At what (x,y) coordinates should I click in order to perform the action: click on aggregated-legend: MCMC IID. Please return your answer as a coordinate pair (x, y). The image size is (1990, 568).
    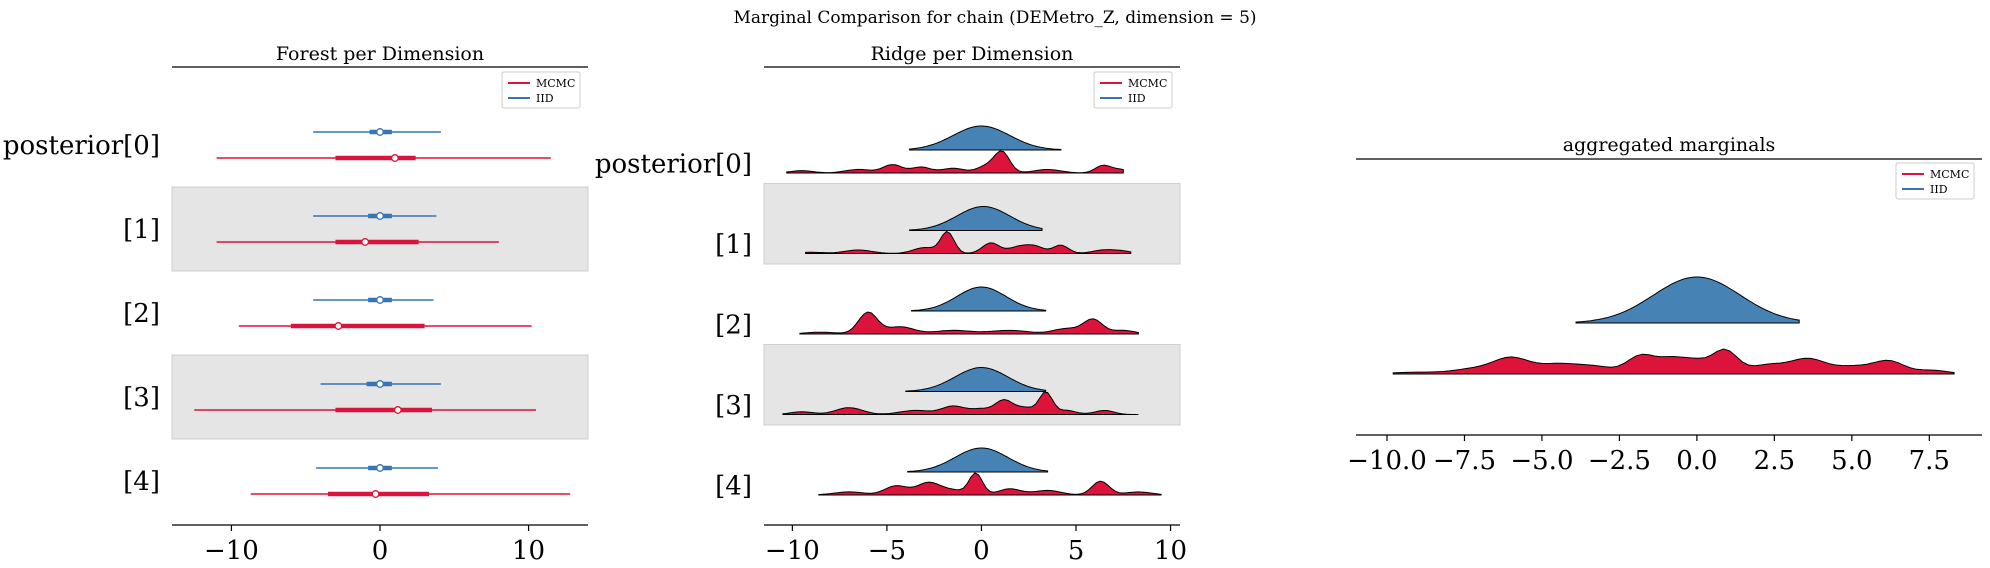
    Looking at the image, I should click on (1935, 181).